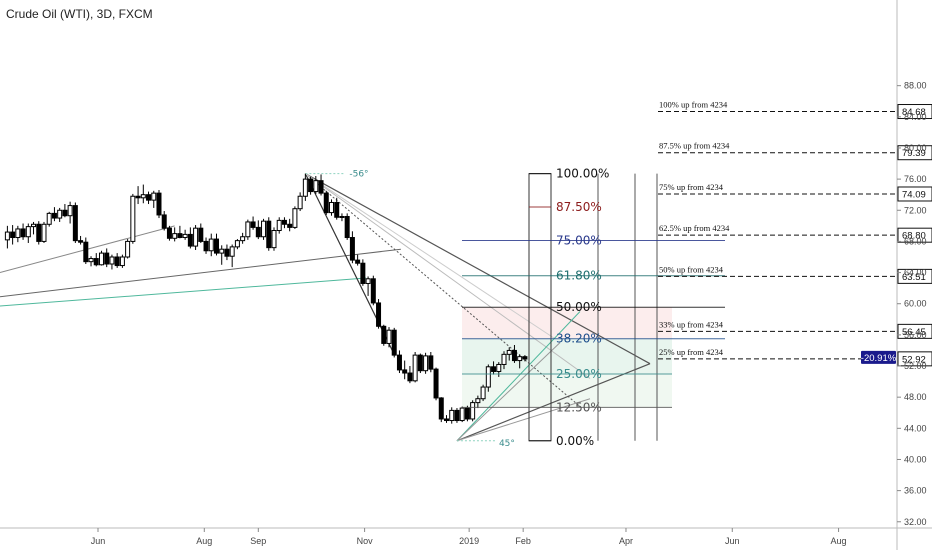 The image size is (932, 550). What do you see at coordinates (879, 358) in the screenshot?
I see `change-badge-label: -20.91%` at bounding box center [879, 358].